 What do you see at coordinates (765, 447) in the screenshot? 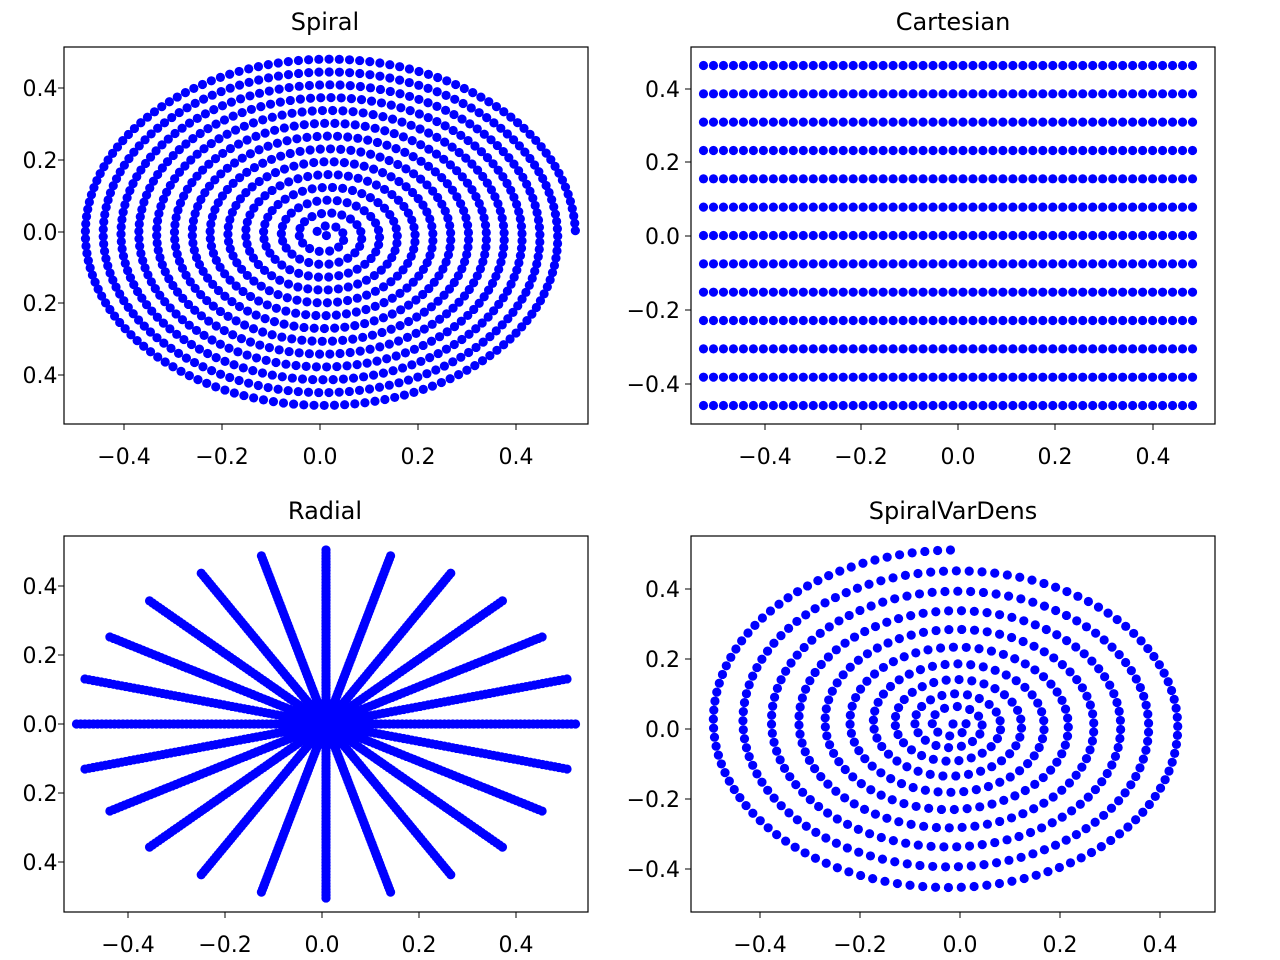
I see `x-tick: −0.4` at bounding box center [765, 447].